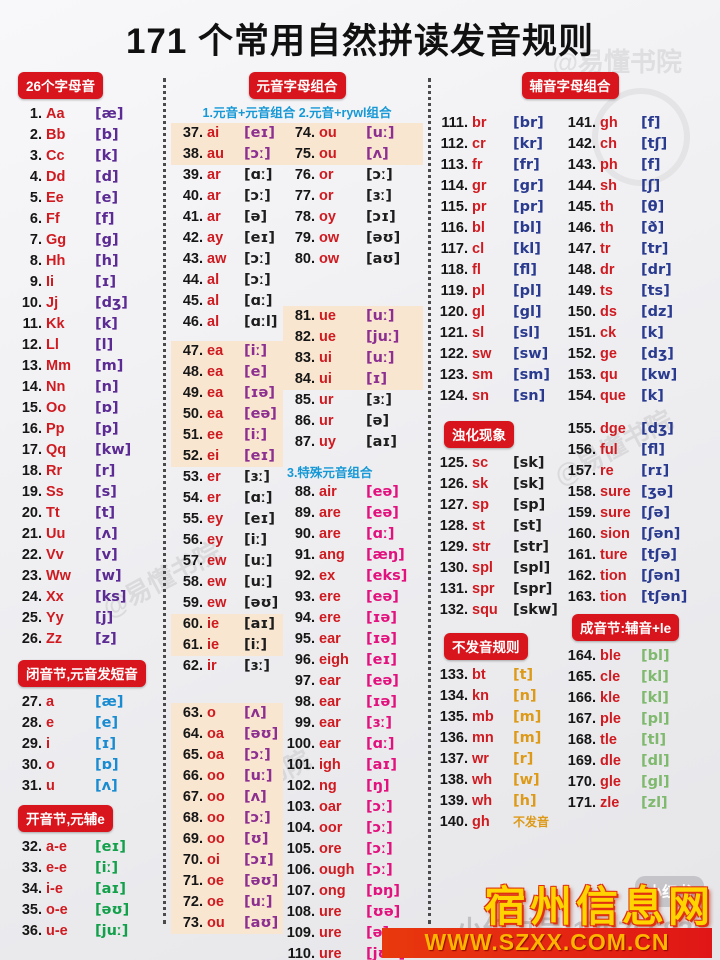  I want to click on ipa-pronunciation: [dl], so click(655, 761).